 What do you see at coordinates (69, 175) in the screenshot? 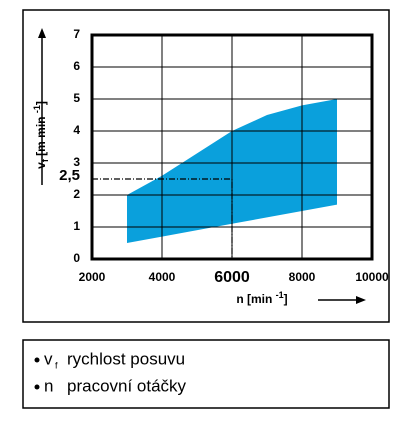
I see `marker-label: 2,5` at bounding box center [69, 175].